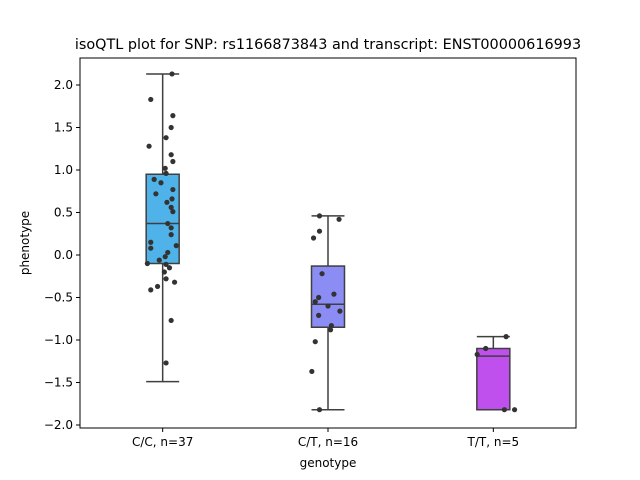 Image resolution: width=640 pixels, height=480 pixels. What do you see at coordinates (493, 379) in the screenshot?
I see `box` at bounding box center [493, 379].